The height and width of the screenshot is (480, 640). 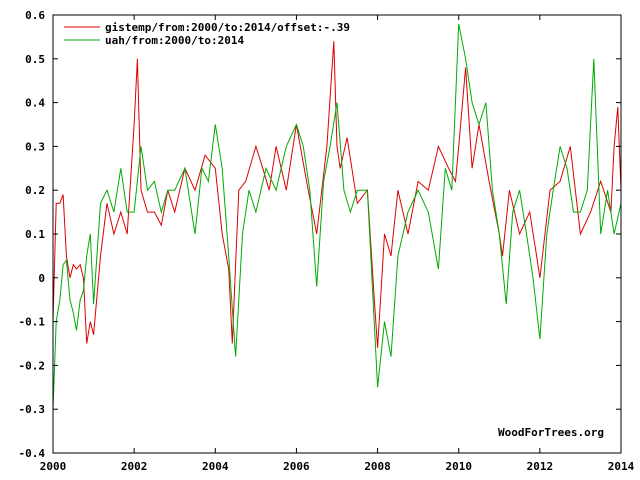 What do you see at coordinates (134, 466) in the screenshot?
I see `x-tick-label: 2002` at bounding box center [134, 466].